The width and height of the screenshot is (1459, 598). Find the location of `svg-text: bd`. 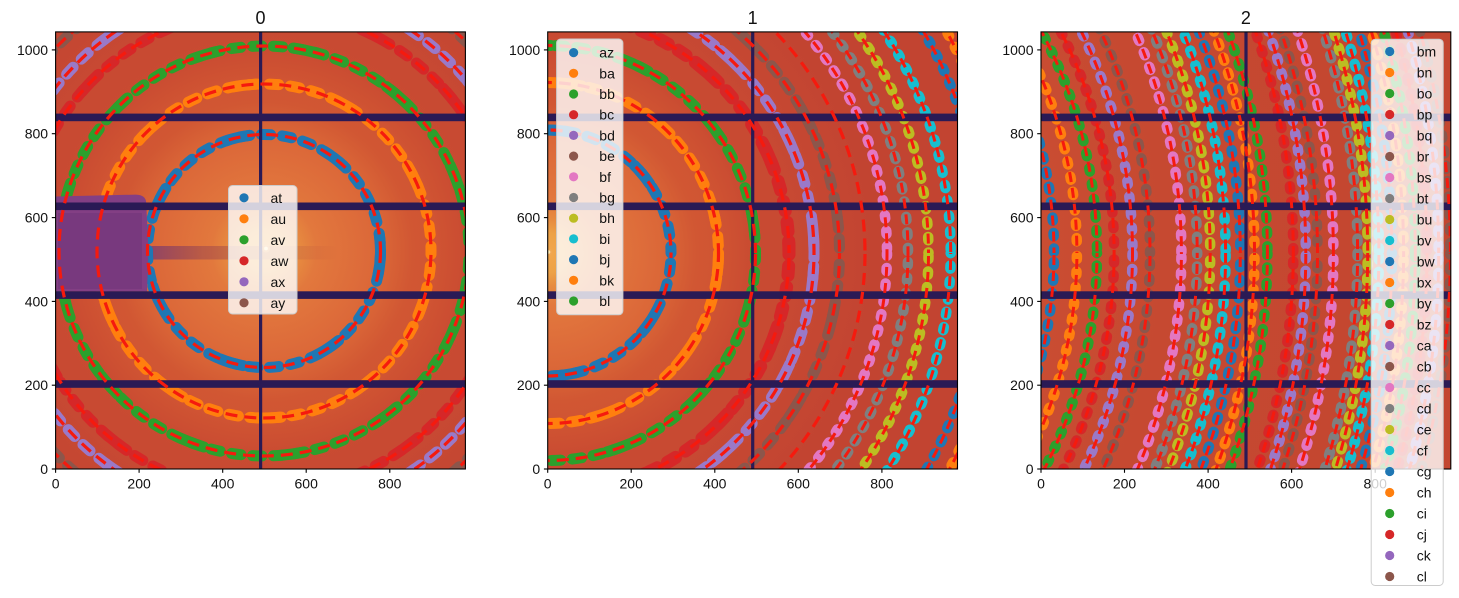

svg-text: bd is located at coordinates (607, 135).